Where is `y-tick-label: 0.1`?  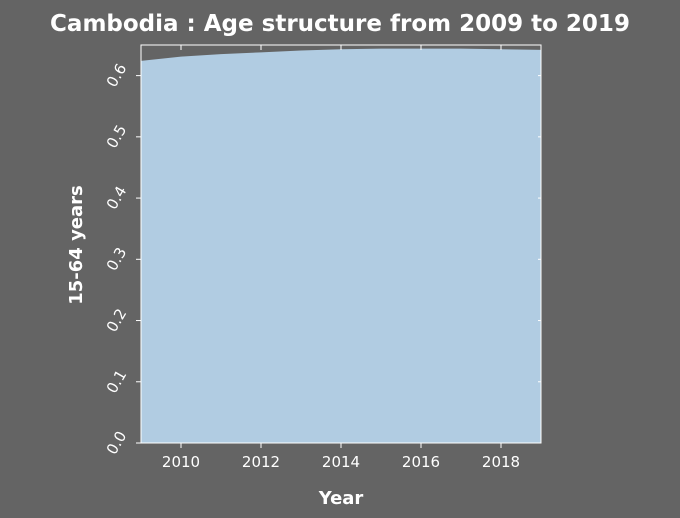
y-tick-label: 0.1 is located at coordinates (117, 382).